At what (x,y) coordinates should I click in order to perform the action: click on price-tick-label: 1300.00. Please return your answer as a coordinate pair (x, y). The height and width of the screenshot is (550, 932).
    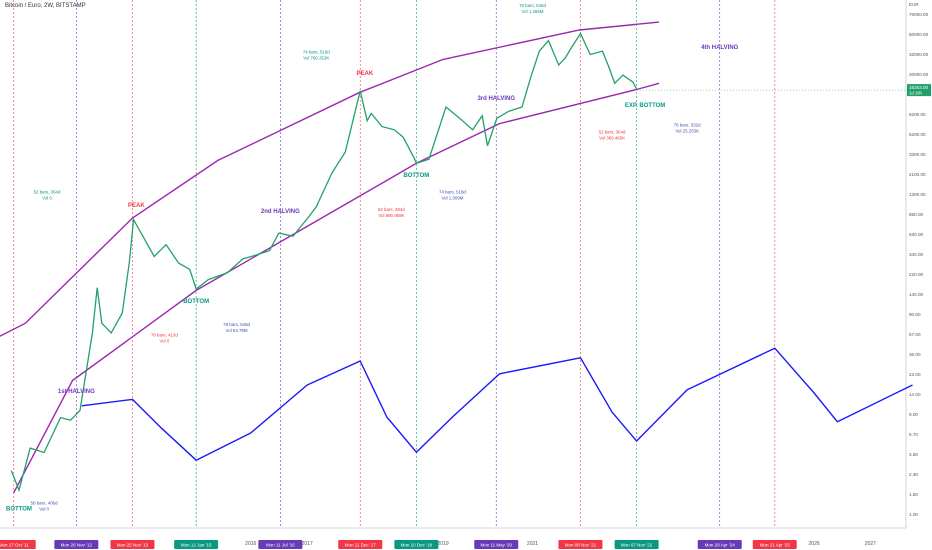
    Looking at the image, I should click on (917, 194).